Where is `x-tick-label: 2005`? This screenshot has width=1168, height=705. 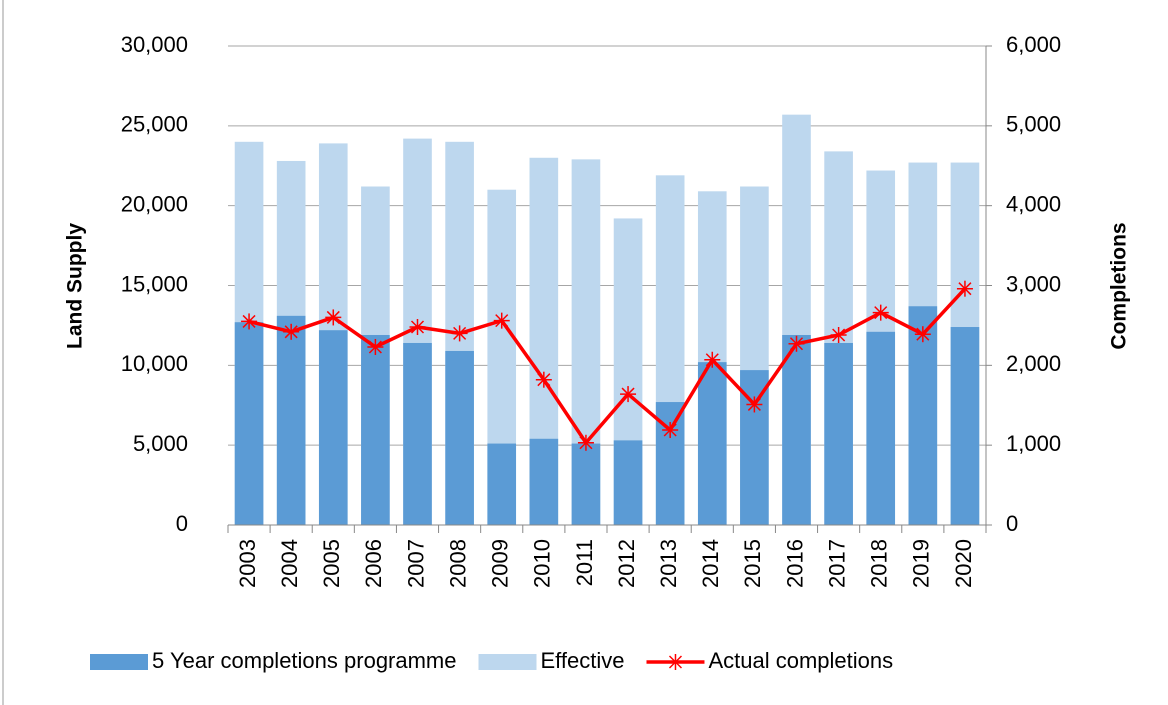
x-tick-label: 2005 is located at coordinates (331, 563).